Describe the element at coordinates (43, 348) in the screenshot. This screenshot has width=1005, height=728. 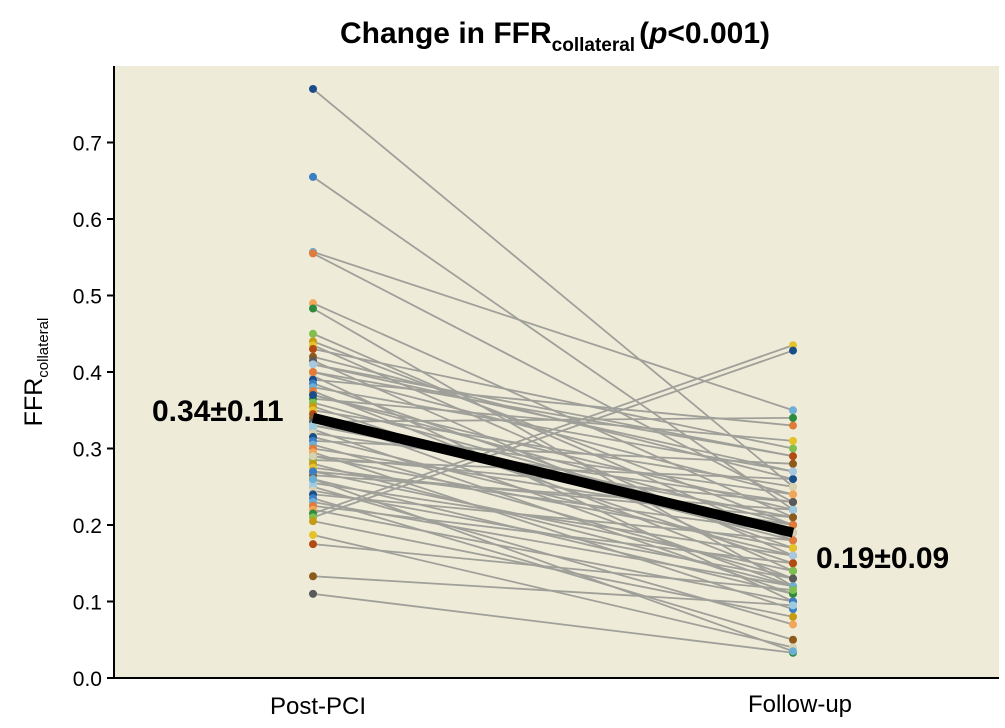
I see `y-axis-label-subscript: collateral` at that location.